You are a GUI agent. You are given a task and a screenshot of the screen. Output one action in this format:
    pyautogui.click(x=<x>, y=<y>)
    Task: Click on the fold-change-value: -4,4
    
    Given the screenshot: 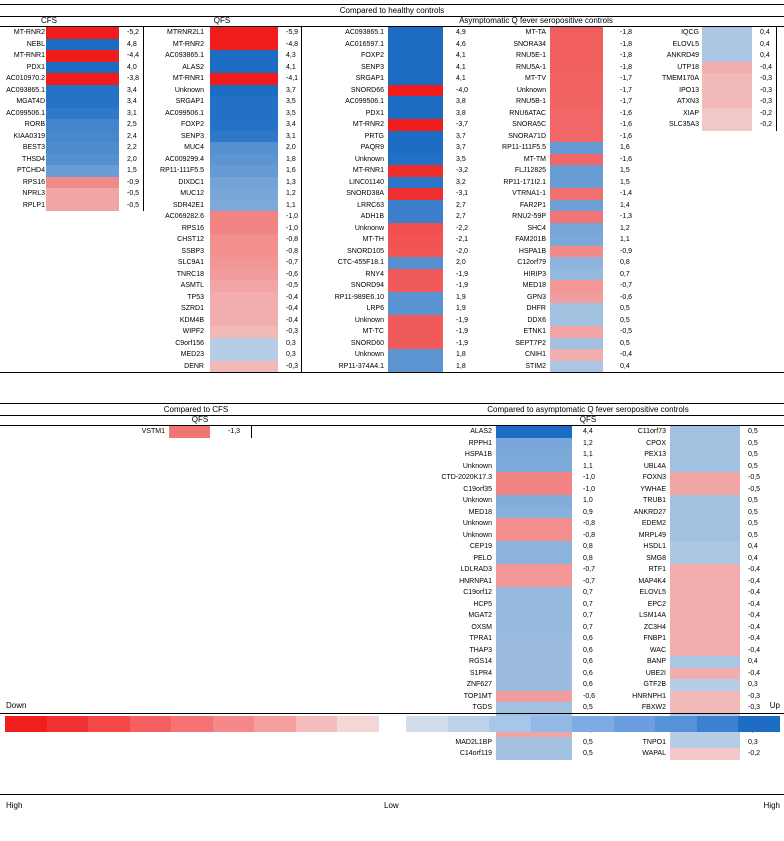 What is the action you would take?
    pyautogui.click(x=133, y=55)
    